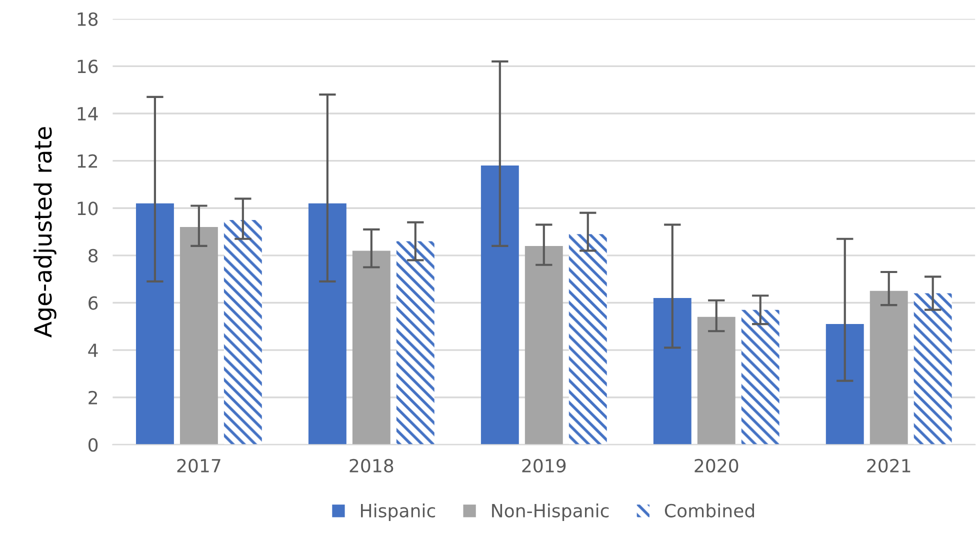 This screenshot has width=980, height=539. Describe the element at coordinates (372, 465) in the screenshot. I see `x-tick-label: 2018` at that location.